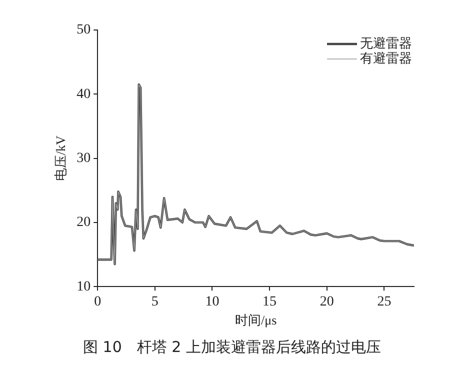 The image size is (464, 365). I want to click on legend-label: 有避雷器, so click(386, 58).